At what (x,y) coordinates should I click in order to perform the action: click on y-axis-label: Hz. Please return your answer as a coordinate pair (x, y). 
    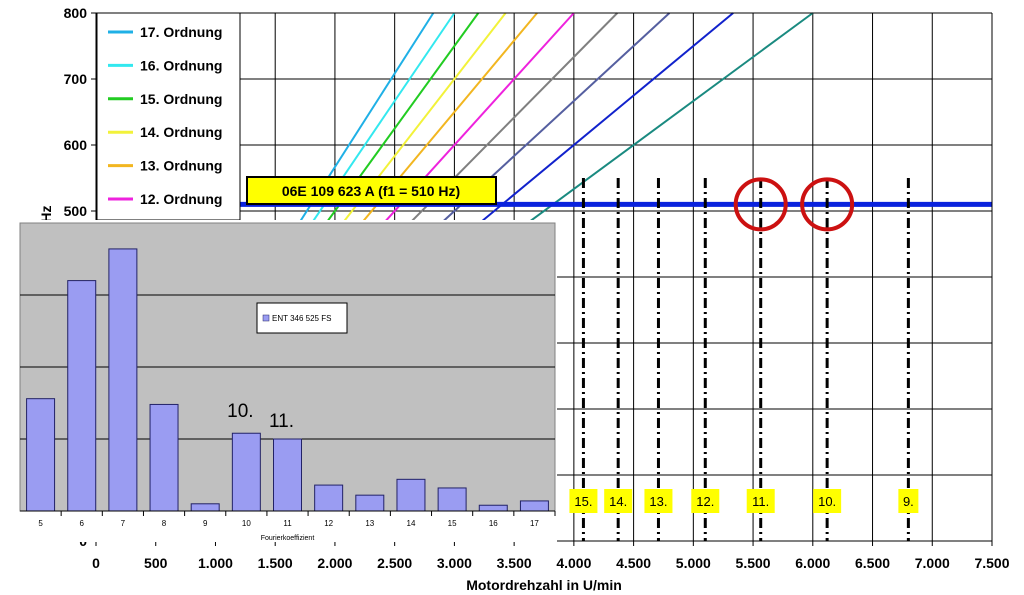
    Looking at the image, I should click on (46, 213).